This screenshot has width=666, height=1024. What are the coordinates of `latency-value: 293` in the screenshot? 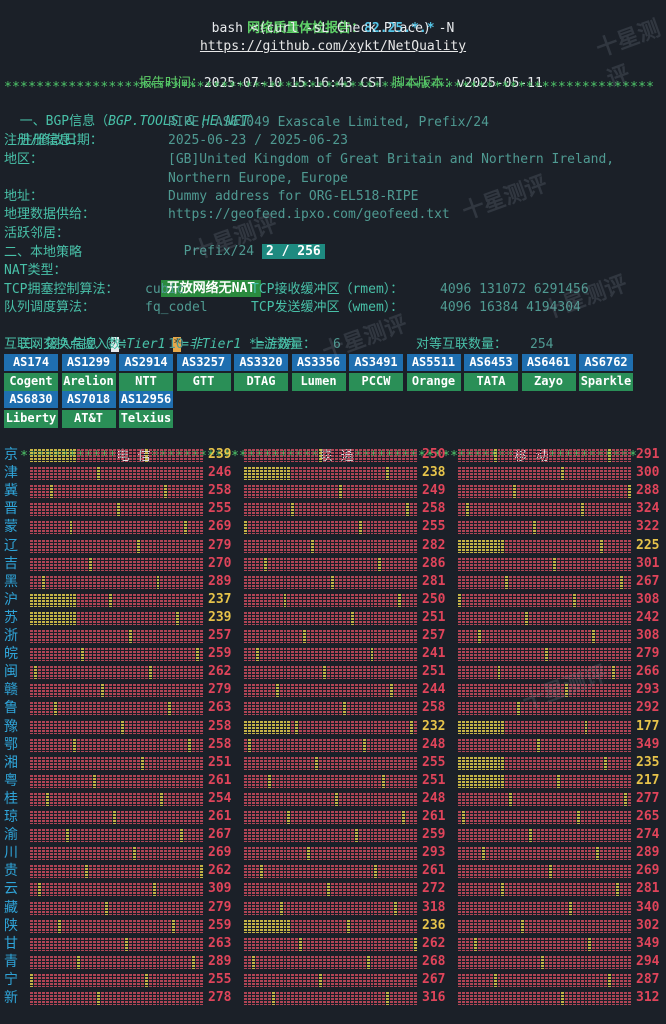 It's located at (434, 853).